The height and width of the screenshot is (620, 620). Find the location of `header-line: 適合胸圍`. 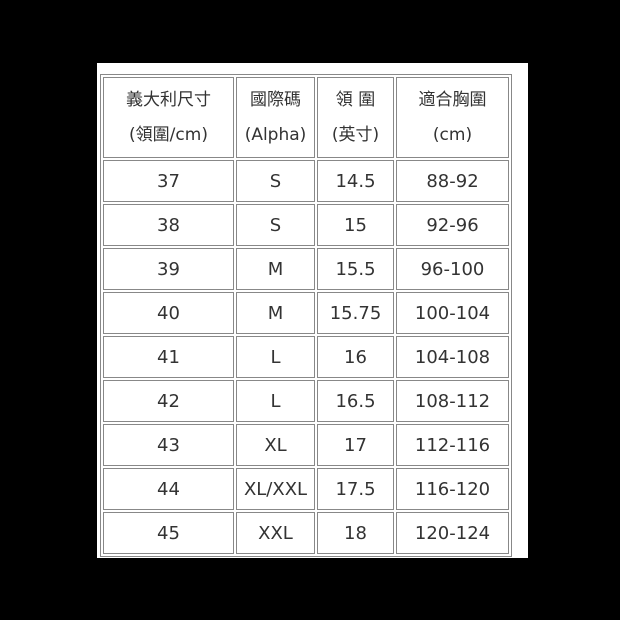

header-line: 適合胸圍 is located at coordinates (452, 99).